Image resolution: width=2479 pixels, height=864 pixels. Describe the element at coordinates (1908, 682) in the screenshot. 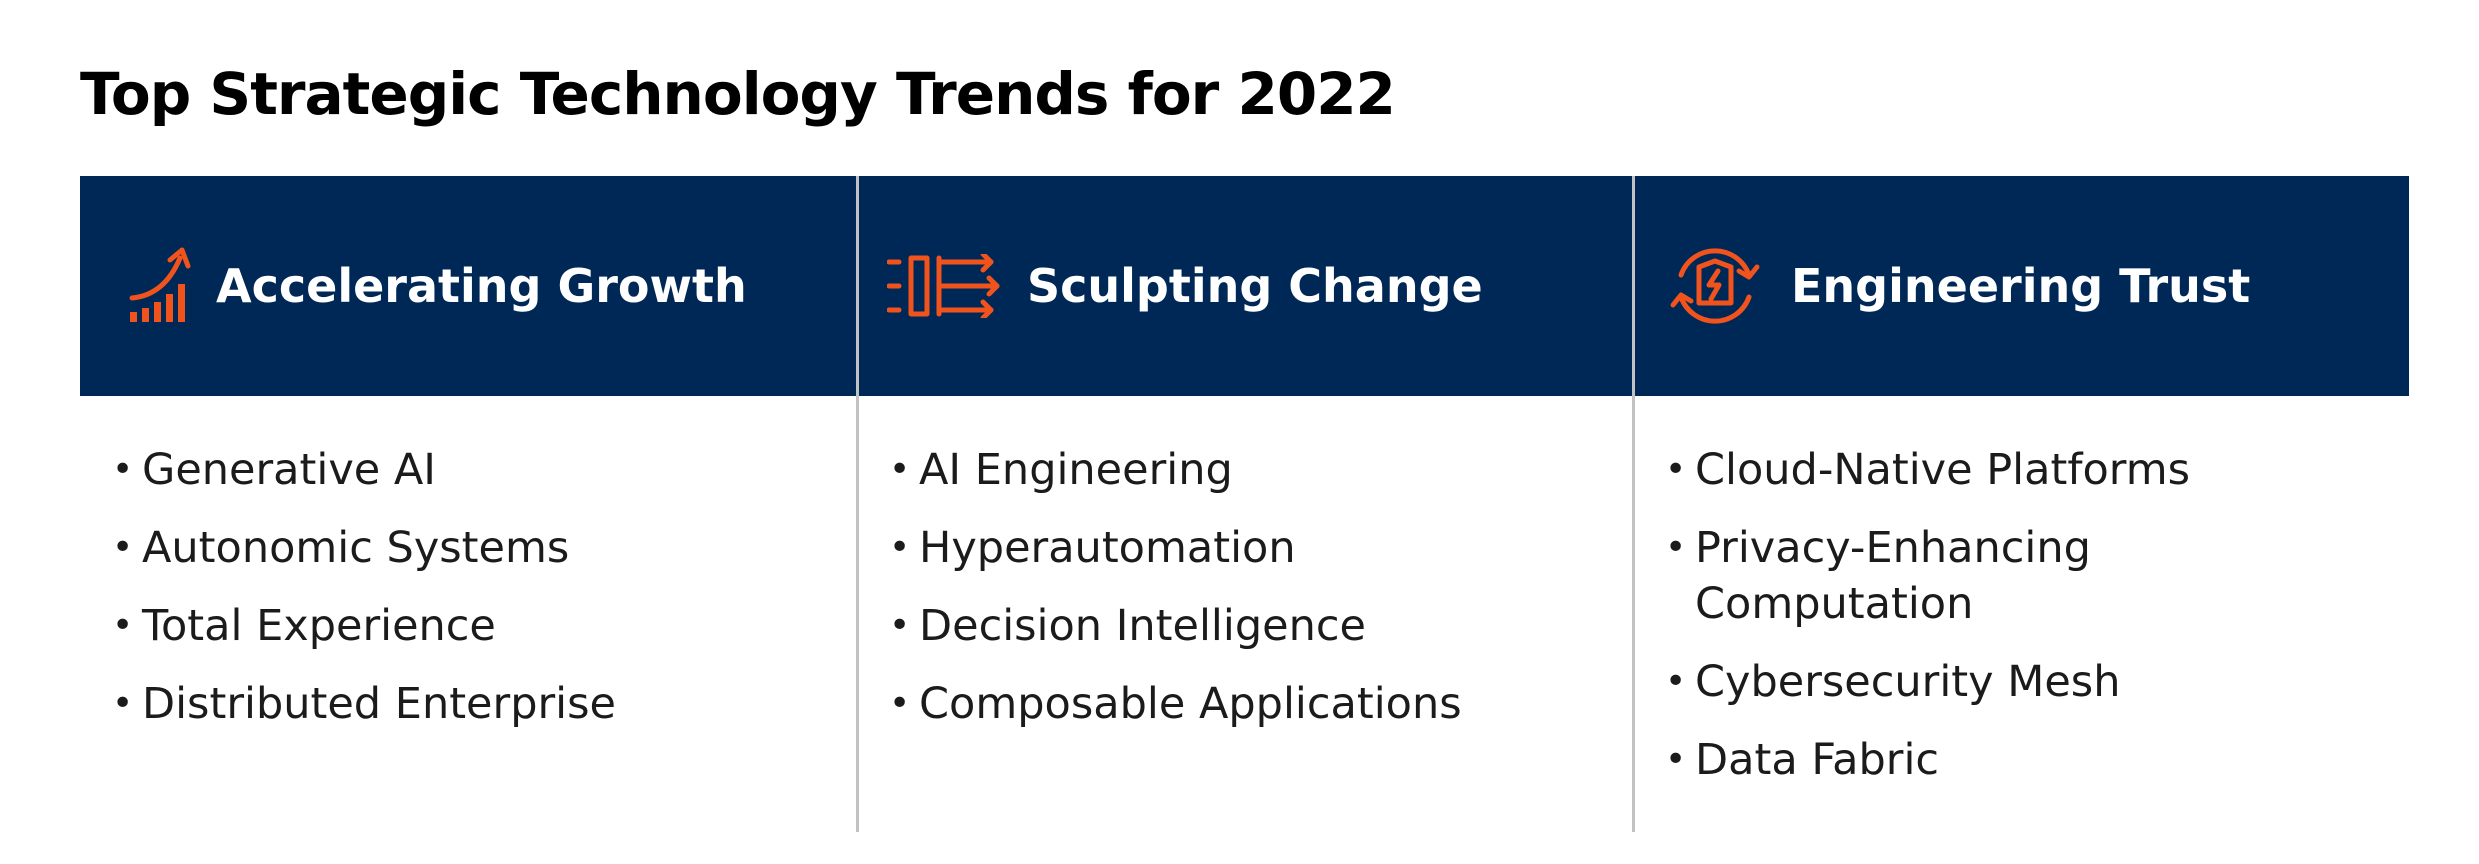

I see `list-item-label: Cybersecurity Mesh` at that location.